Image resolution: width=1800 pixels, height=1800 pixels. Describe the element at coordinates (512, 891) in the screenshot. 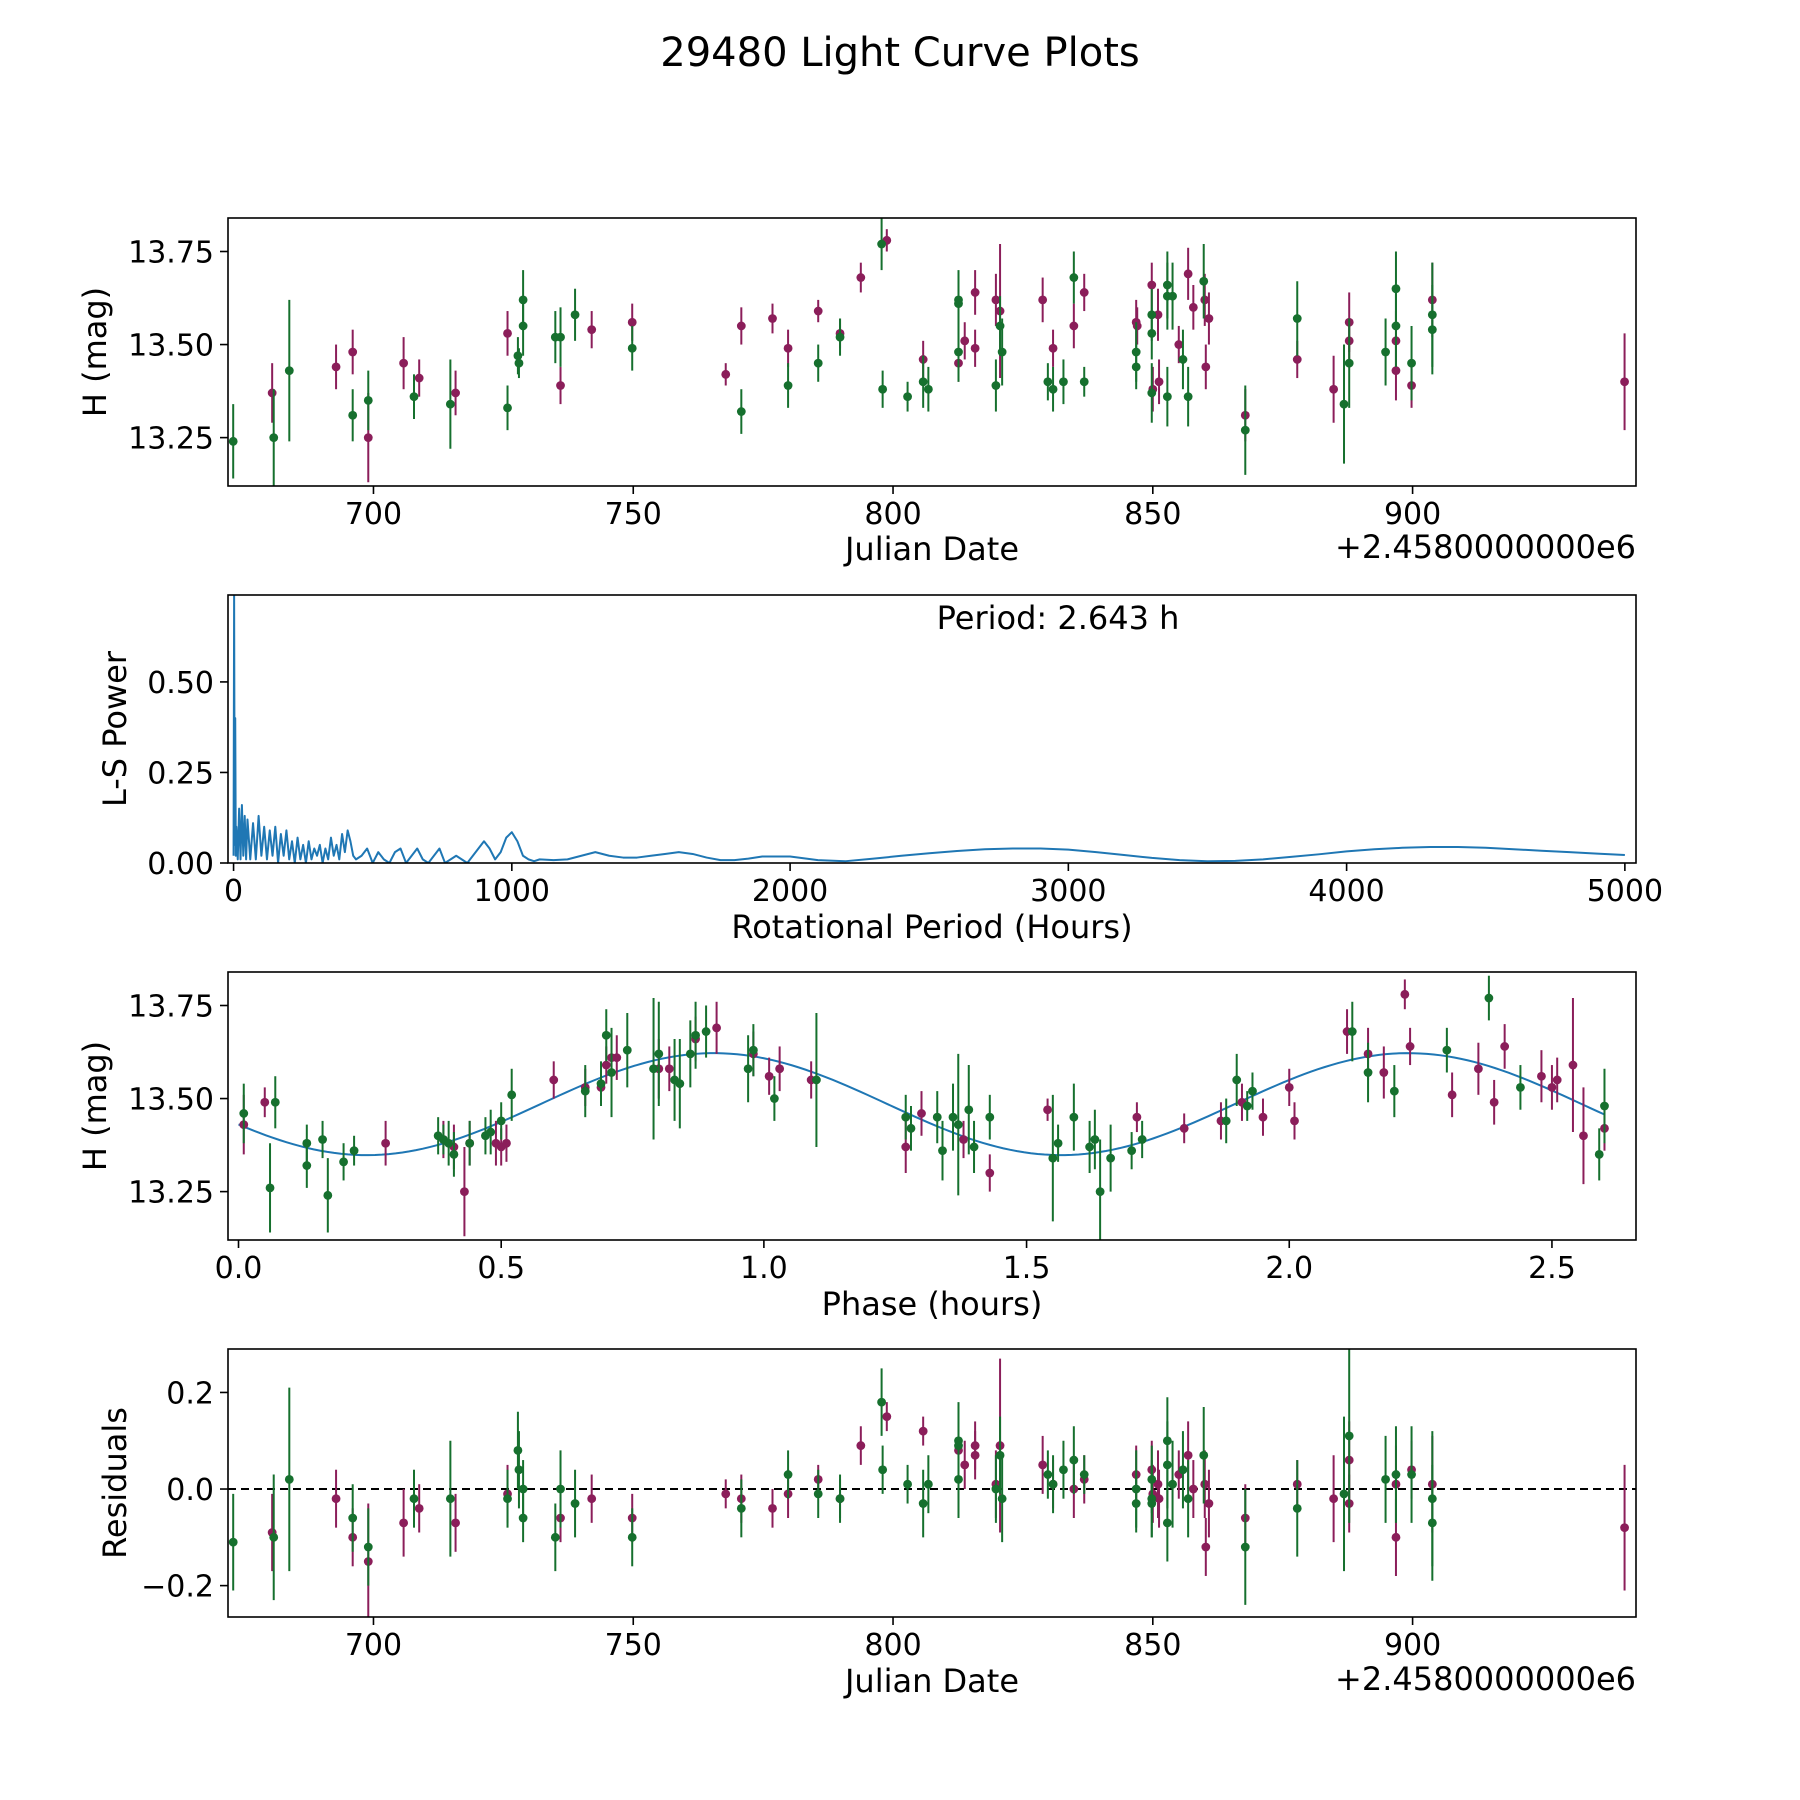

I see `xtick-label: 1000` at that location.